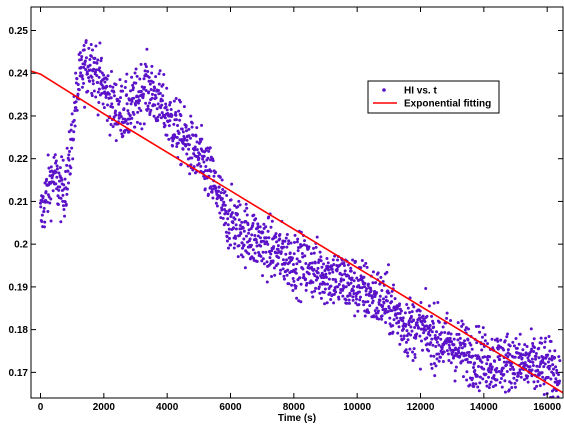  What do you see at coordinates (19, 202) in the screenshot?
I see `y-tick-label: 0.21` at bounding box center [19, 202].